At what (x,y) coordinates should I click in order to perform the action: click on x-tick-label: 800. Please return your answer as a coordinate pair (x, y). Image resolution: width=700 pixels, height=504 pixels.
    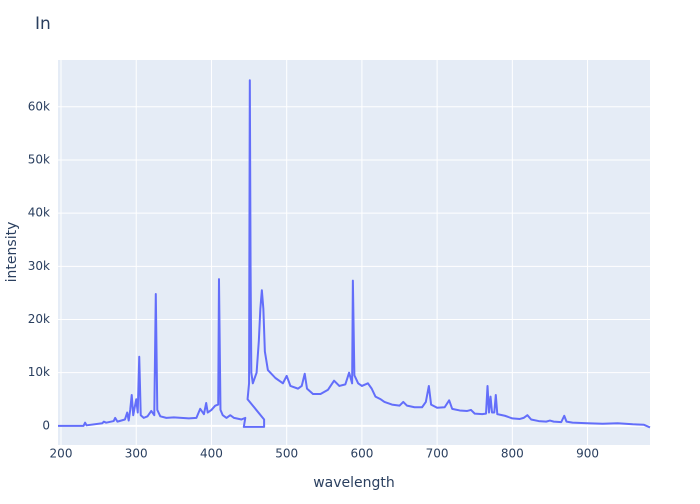
    Looking at the image, I should click on (512, 454).